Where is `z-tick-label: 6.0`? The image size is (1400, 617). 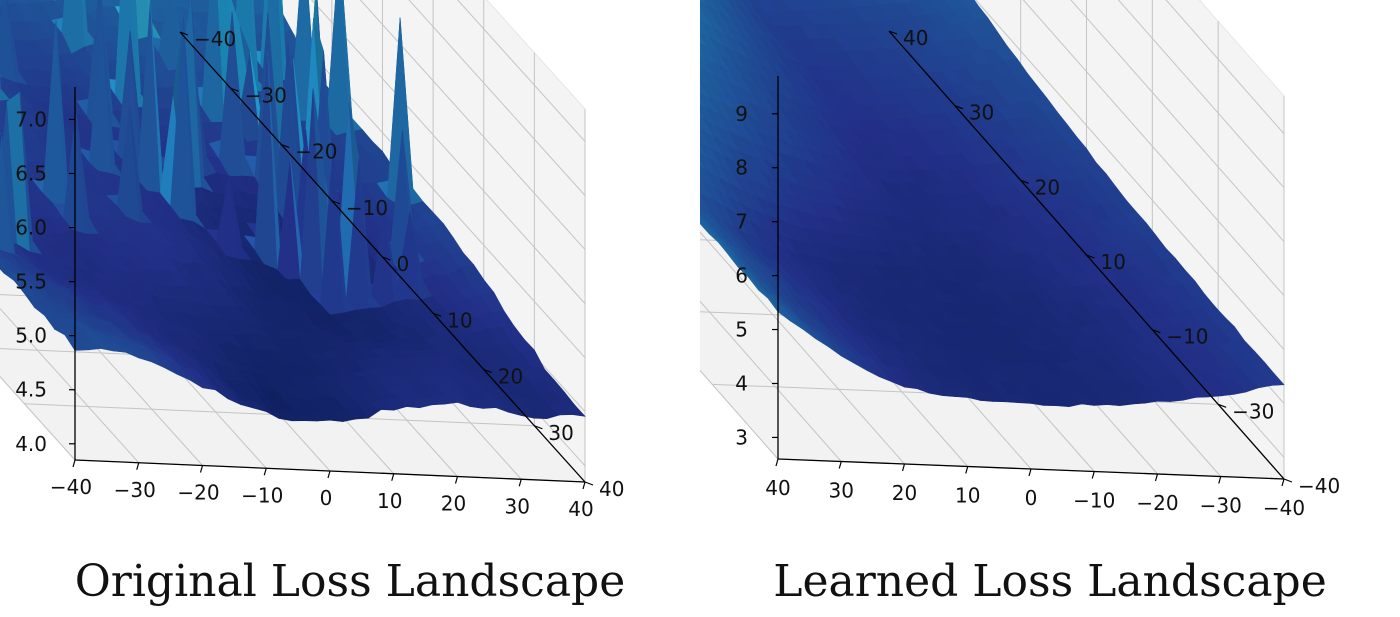
z-tick-label: 6.0 is located at coordinates (31, 228).